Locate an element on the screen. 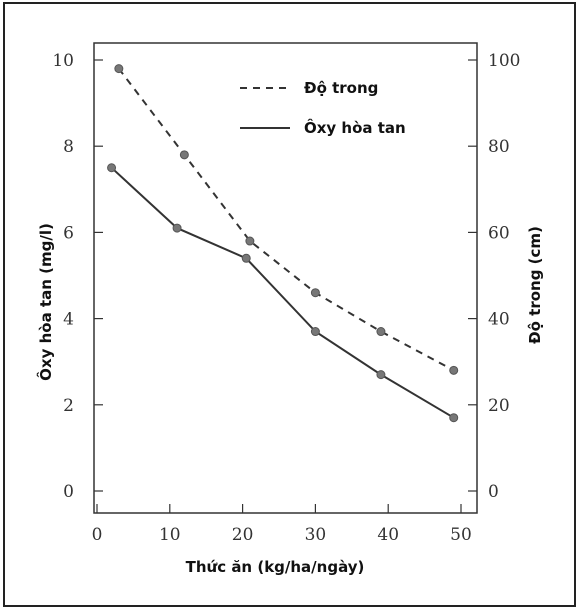 The image size is (580, 611). y-left-tick-label: 0 is located at coordinates (68, 492).